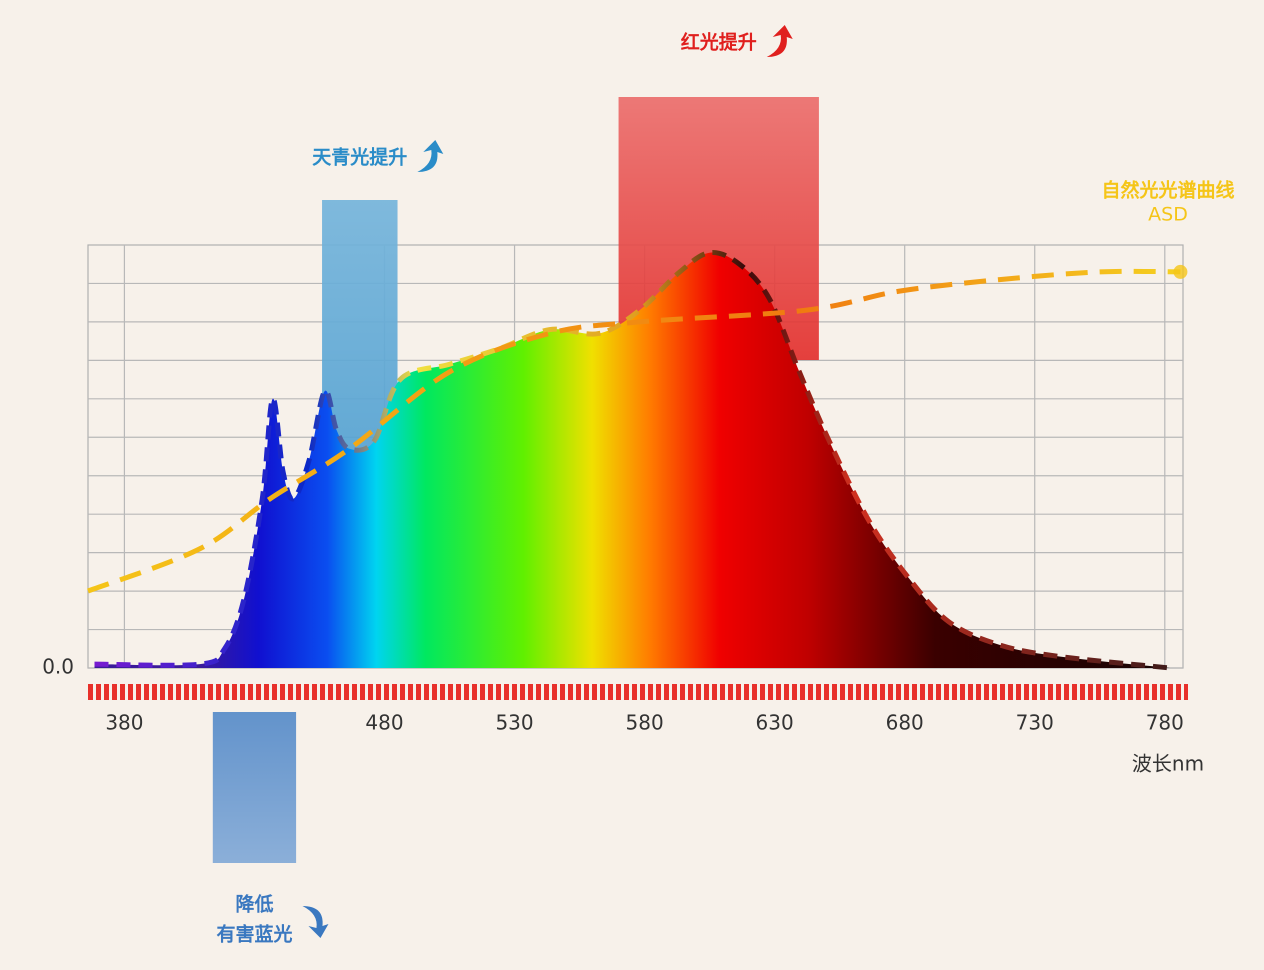 This screenshot has height=970, width=1264. What do you see at coordinates (384, 723) in the screenshot?
I see `x-tick-label: 480` at bounding box center [384, 723].